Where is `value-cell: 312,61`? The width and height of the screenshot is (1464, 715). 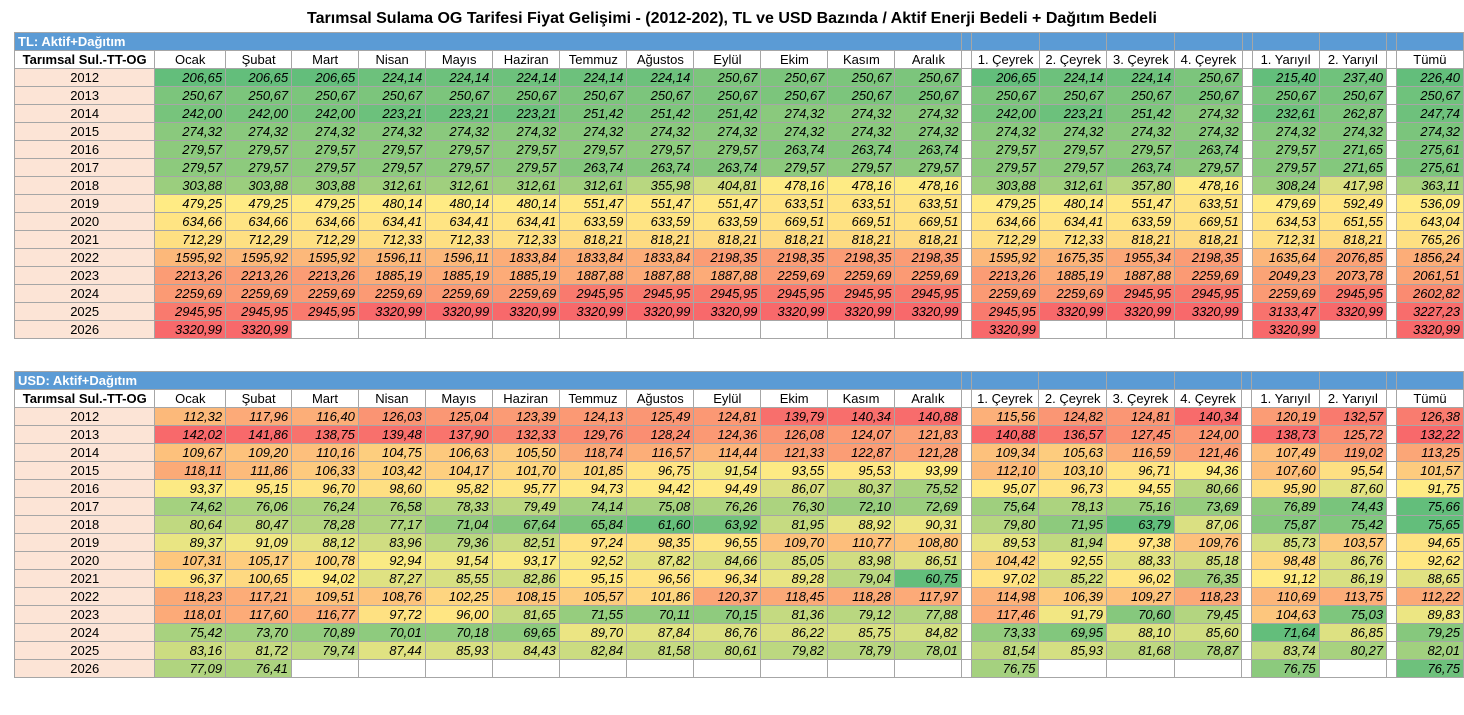 value-cell: 312,61 is located at coordinates (593, 185).